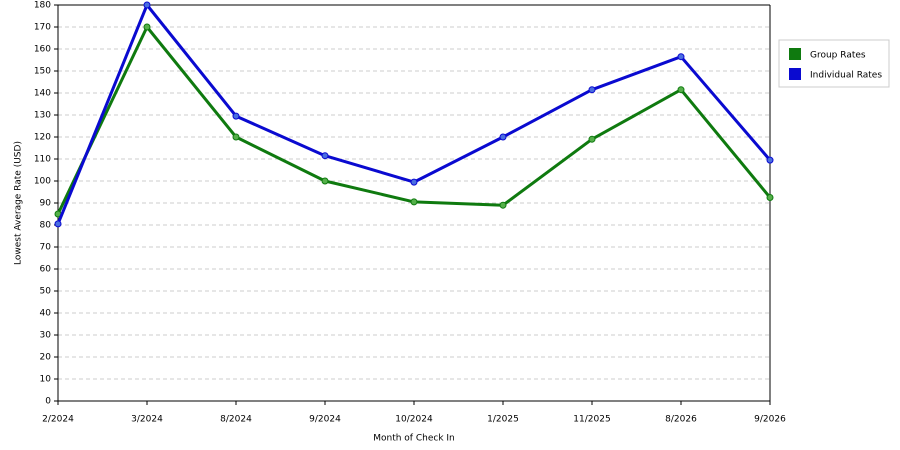 The height and width of the screenshot is (450, 900). What do you see at coordinates (42, 50) in the screenshot?
I see `y-tick-label: 160` at bounding box center [42, 50].